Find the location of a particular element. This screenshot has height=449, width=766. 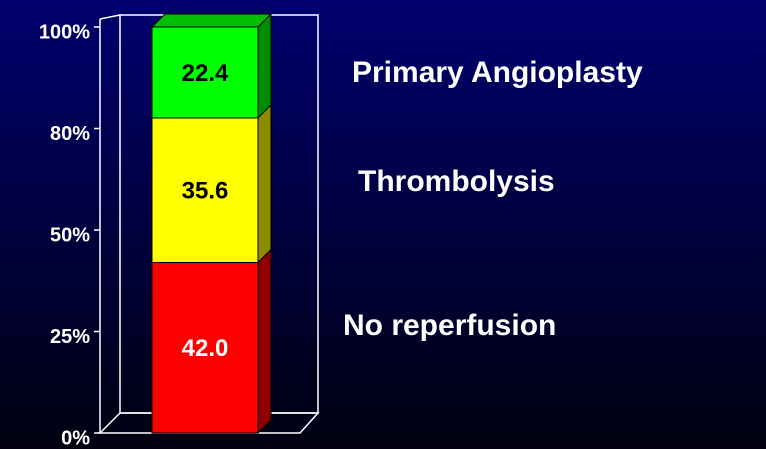

y-tick-label: 25% is located at coordinates (70, 337).